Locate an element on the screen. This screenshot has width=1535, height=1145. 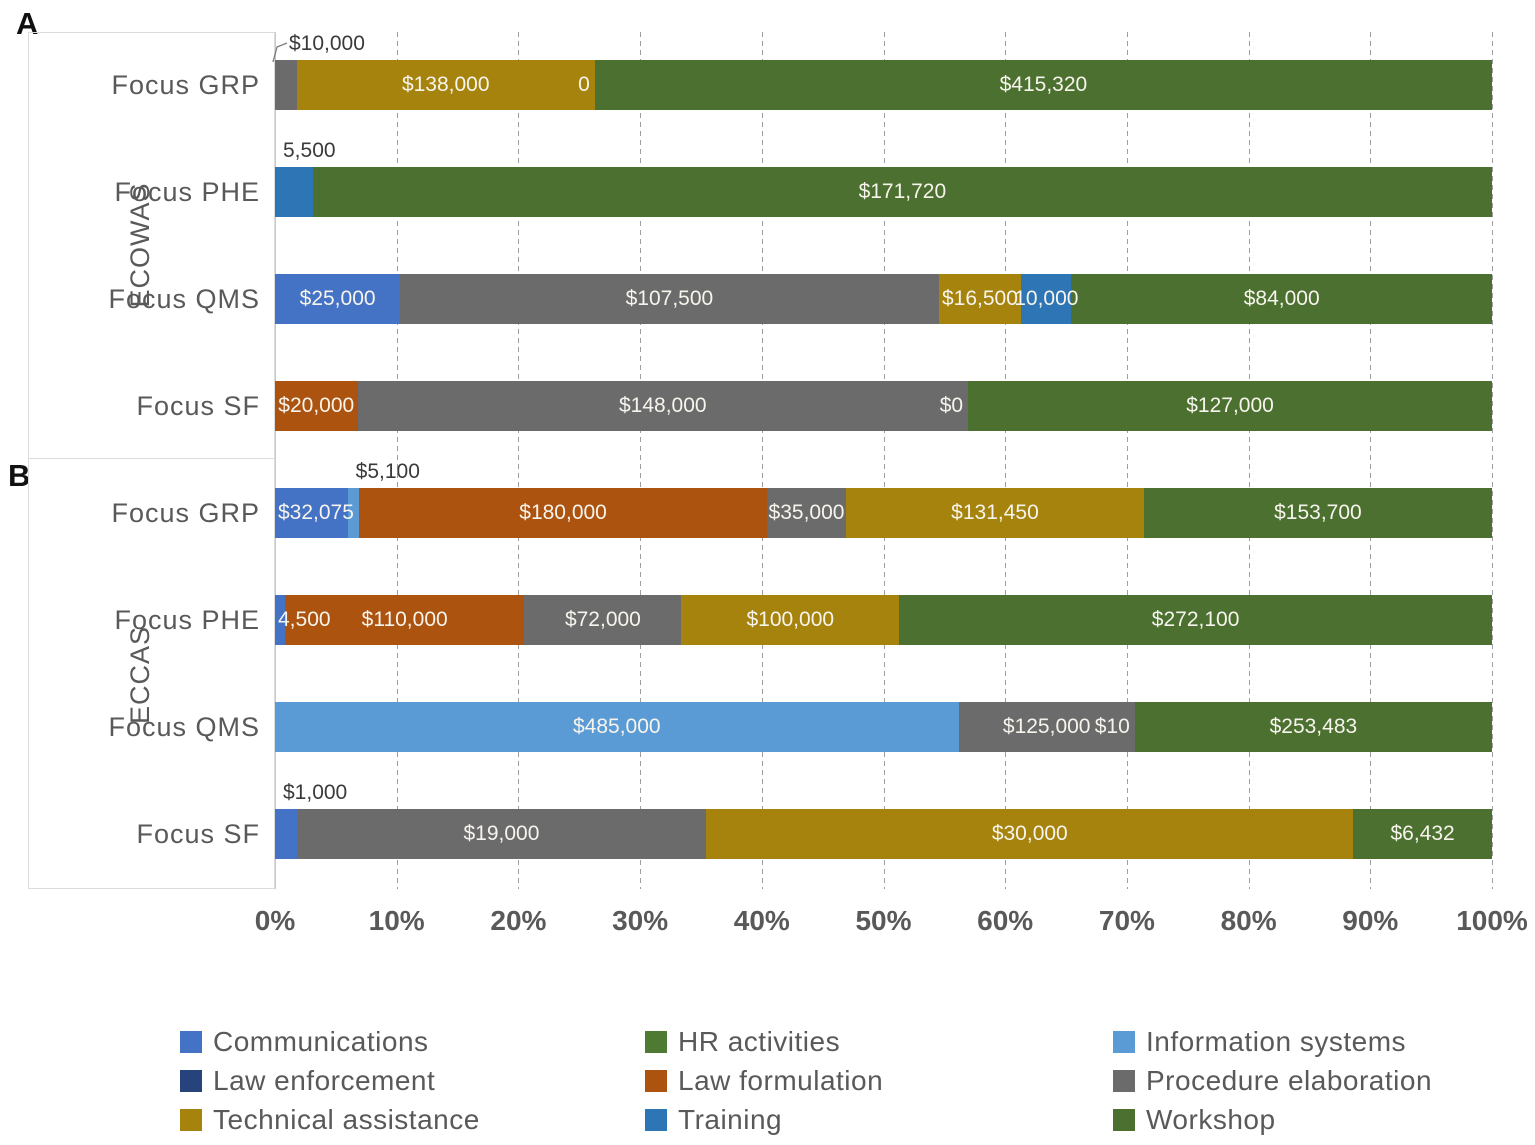
bar-value-label: $84,000 is located at coordinates (1281, 298).